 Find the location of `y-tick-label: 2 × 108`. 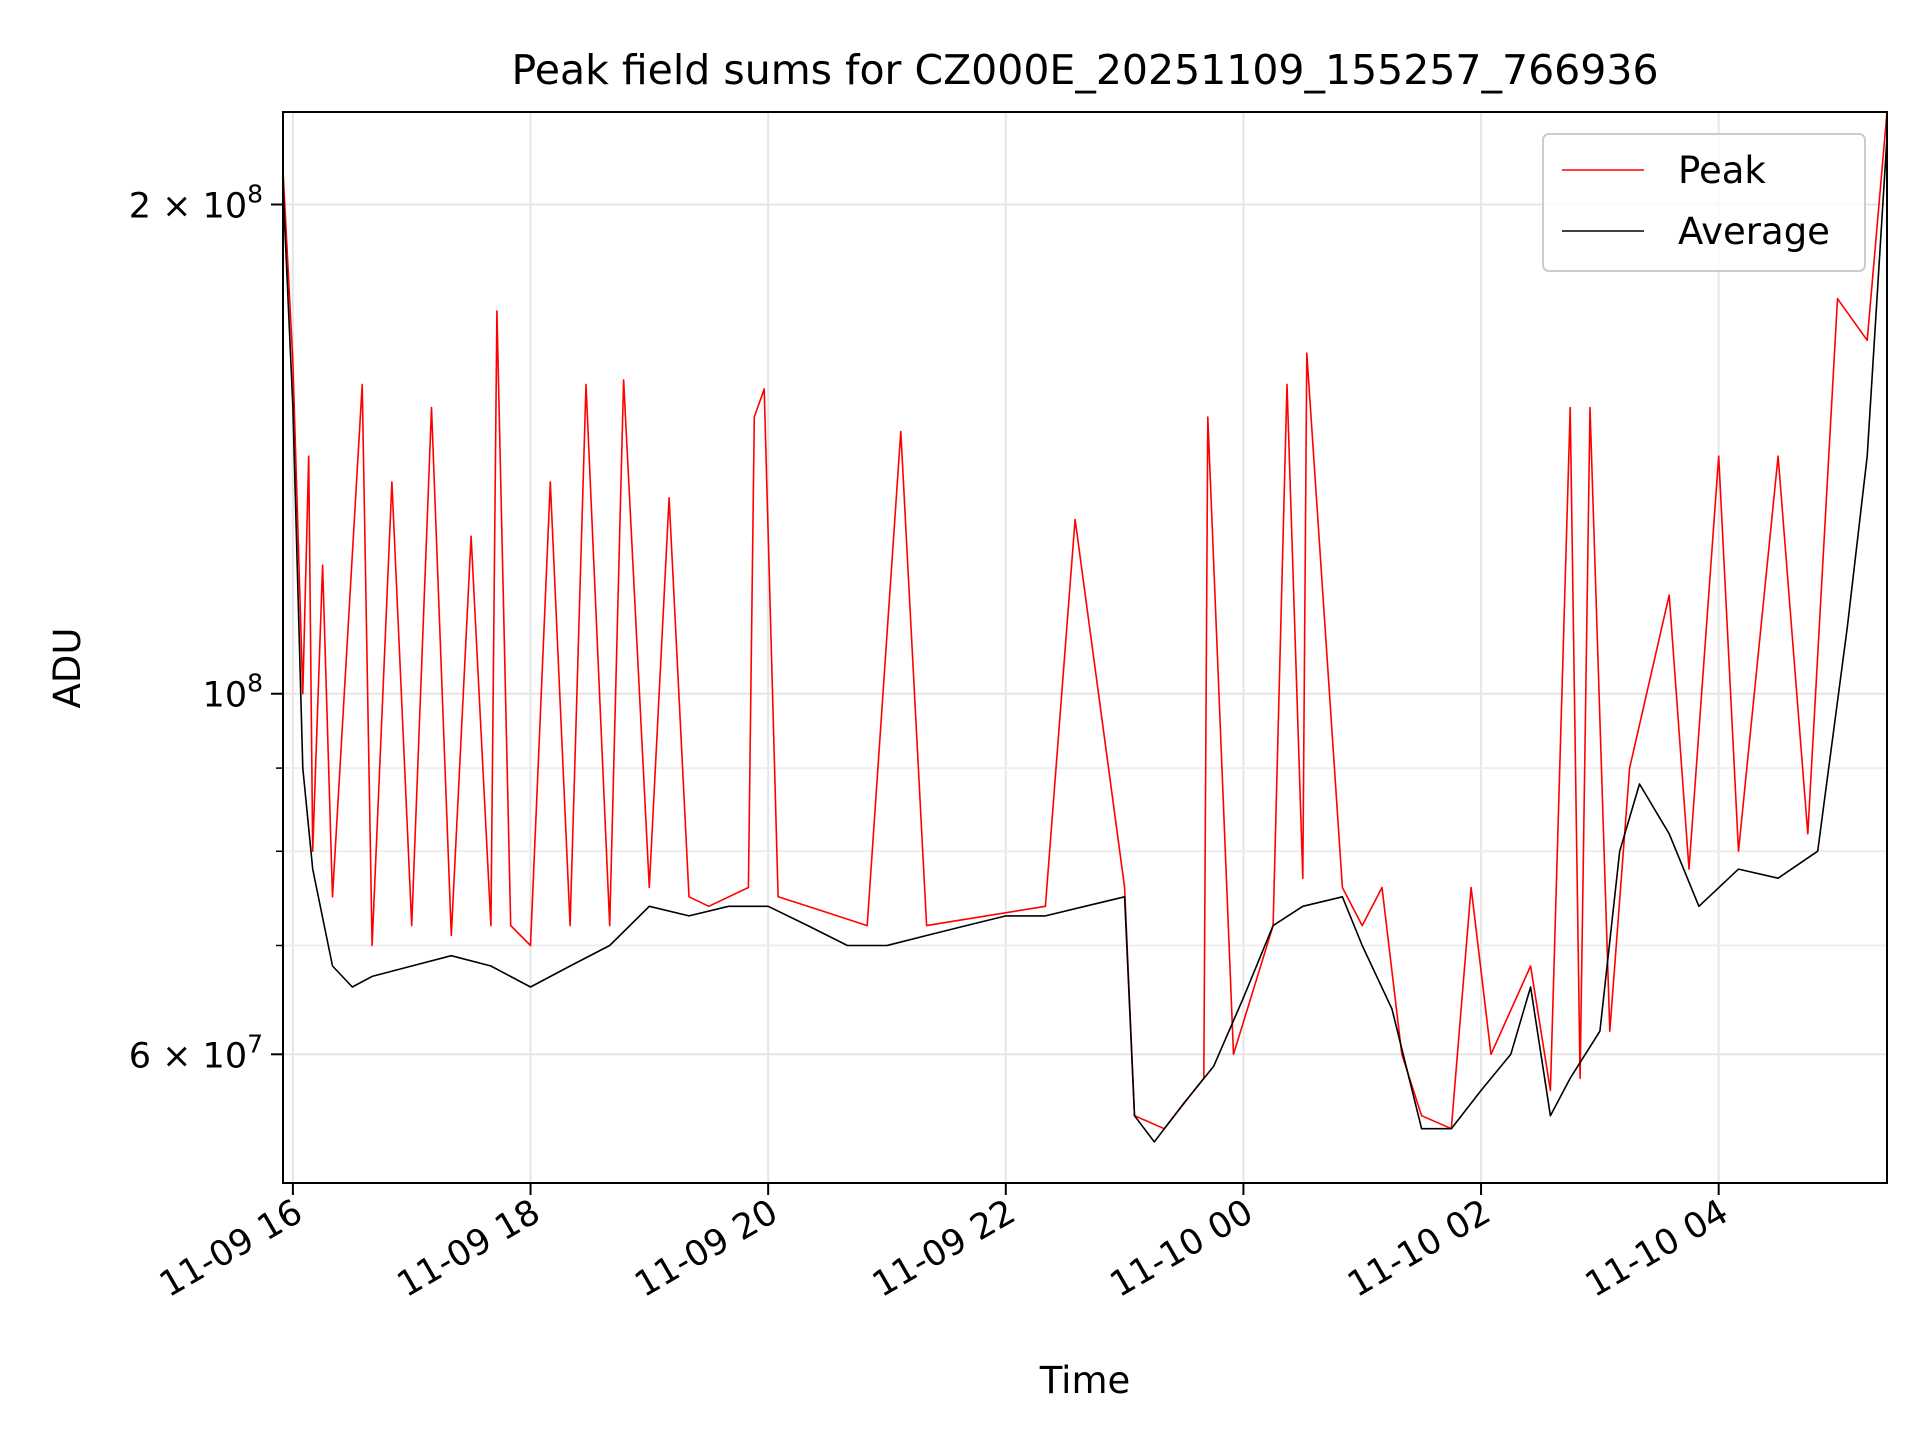

y-tick-label: 2 × 108 is located at coordinates (196, 202).